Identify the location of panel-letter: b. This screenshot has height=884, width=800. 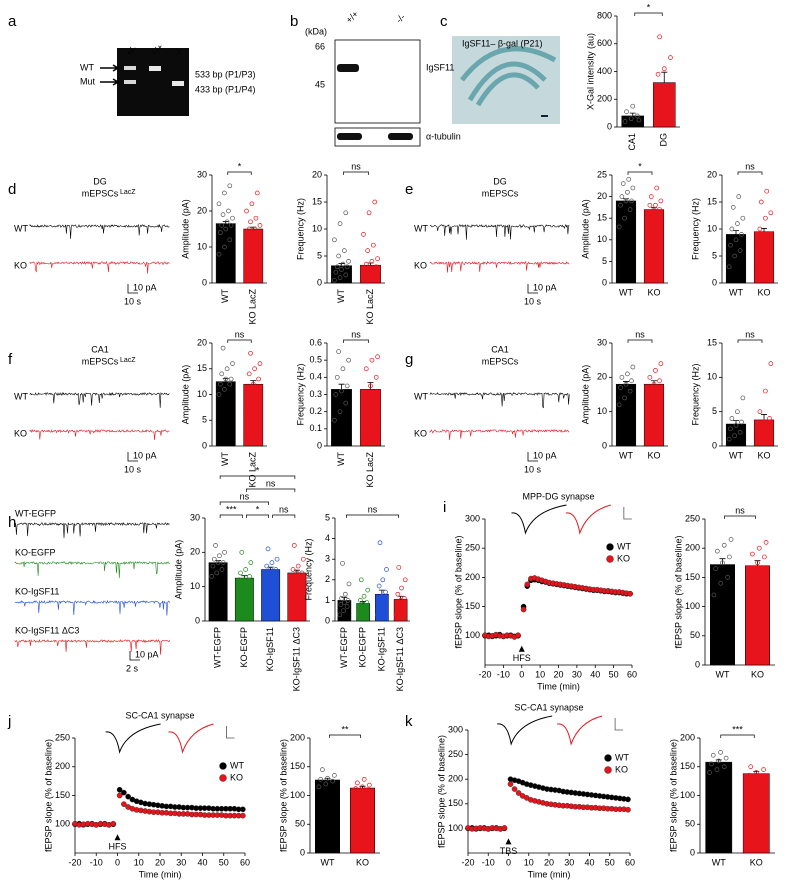
(294, 21).